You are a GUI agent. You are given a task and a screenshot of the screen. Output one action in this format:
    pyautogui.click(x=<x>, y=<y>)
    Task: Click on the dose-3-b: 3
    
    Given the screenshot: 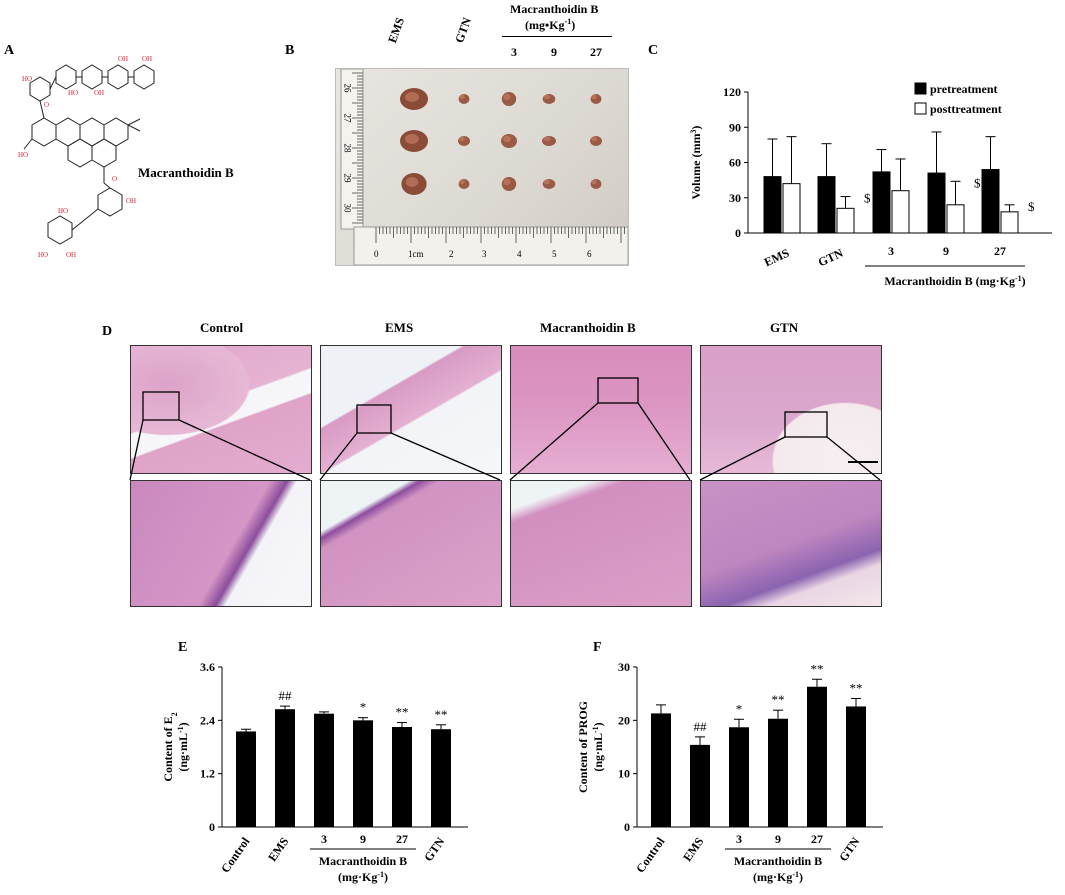 What is the action you would take?
    pyautogui.click(x=514, y=52)
    